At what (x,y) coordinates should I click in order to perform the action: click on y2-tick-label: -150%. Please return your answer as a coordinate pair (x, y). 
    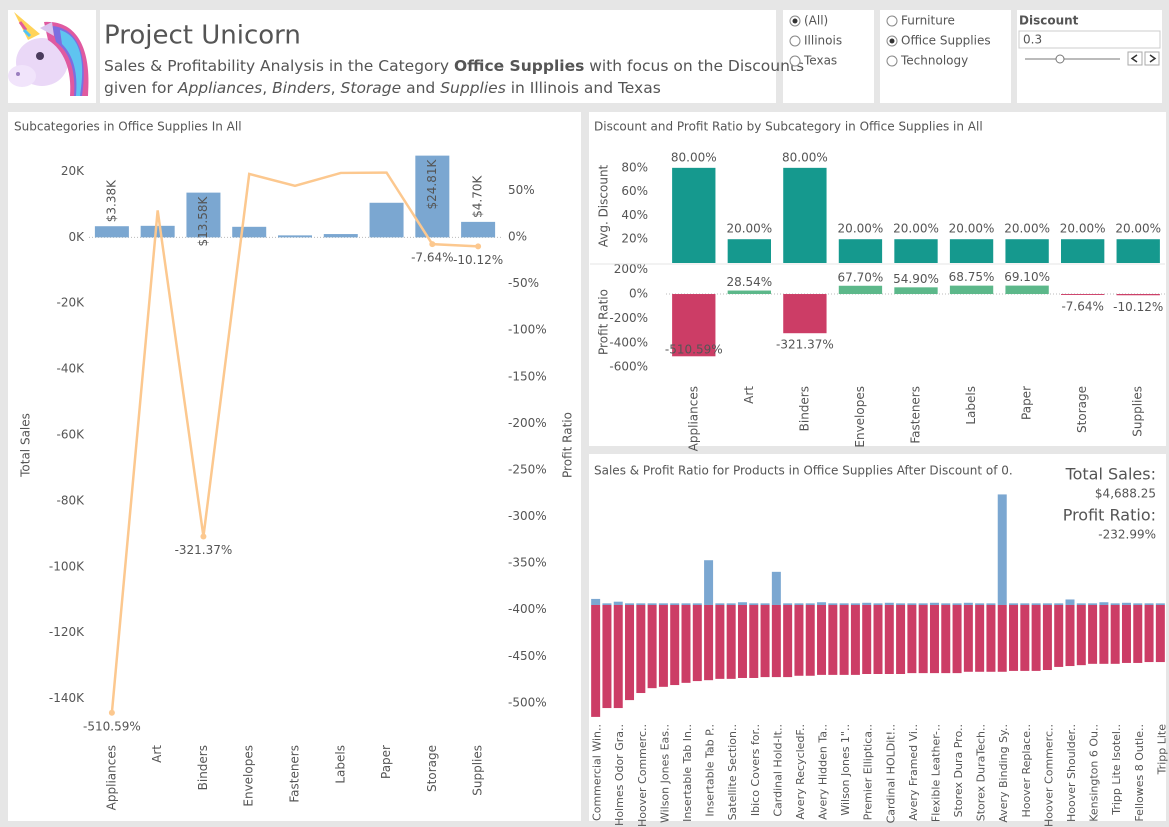
    Looking at the image, I should click on (527, 376).